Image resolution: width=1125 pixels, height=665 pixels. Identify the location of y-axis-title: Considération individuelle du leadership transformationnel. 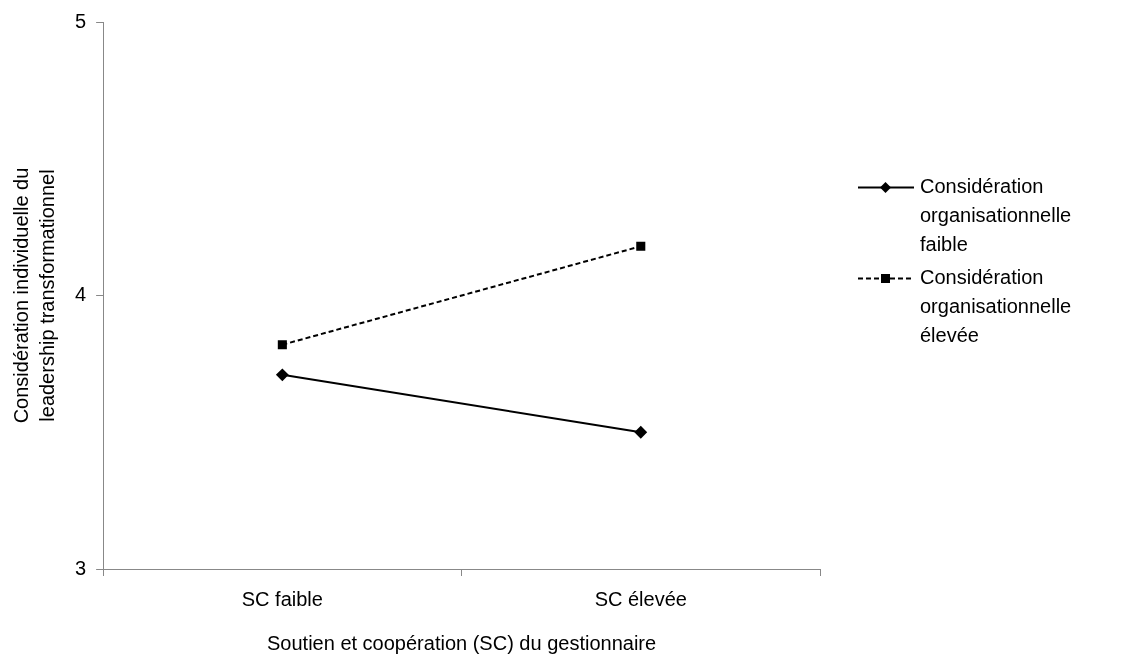
(33, 295).